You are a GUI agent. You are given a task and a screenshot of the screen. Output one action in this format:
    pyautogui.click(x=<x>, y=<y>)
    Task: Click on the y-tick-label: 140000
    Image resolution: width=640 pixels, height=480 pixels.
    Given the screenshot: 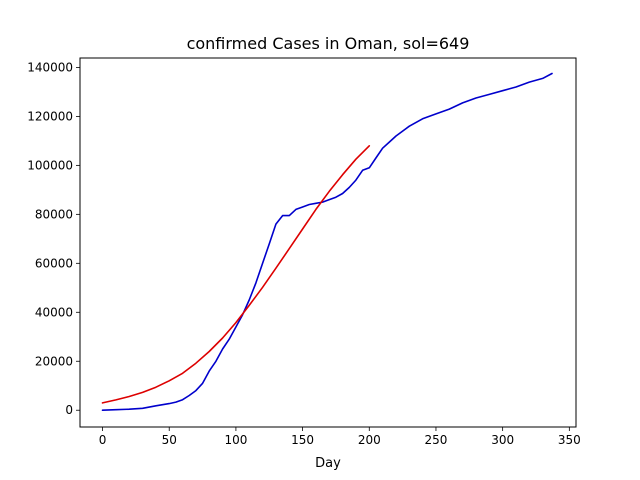 What is the action you would take?
    pyautogui.click(x=50, y=67)
    